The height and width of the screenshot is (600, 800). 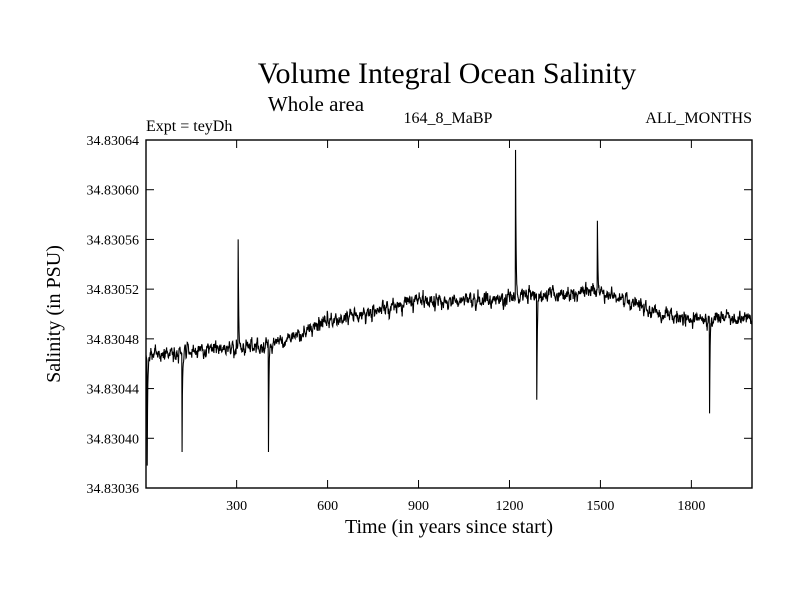 What do you see at coordinates (327, 506) in the screenshot?
I see `x-tick-label: 600` at bounding box center [327, 506].